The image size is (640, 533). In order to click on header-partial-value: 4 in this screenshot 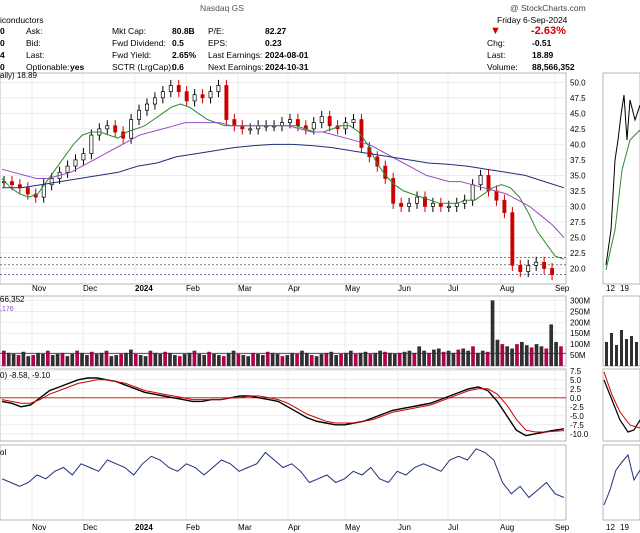, I will do `click(2, 55)`.